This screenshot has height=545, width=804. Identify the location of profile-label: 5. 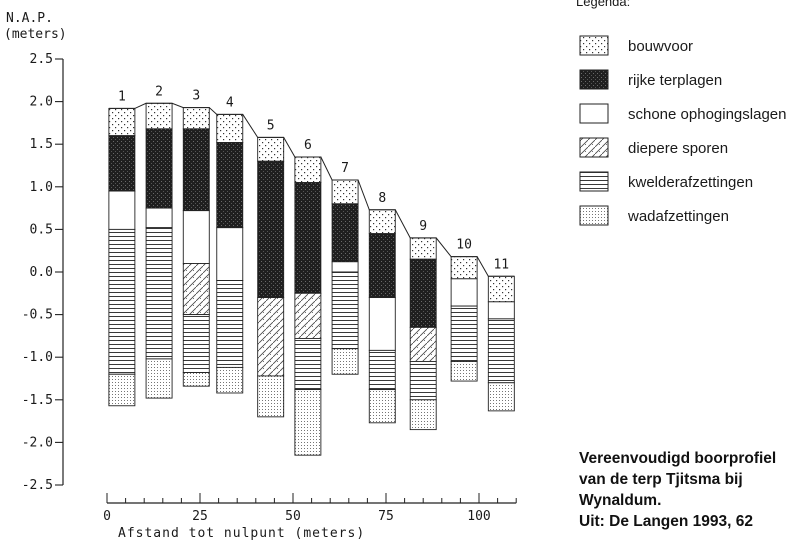
(271, 125).